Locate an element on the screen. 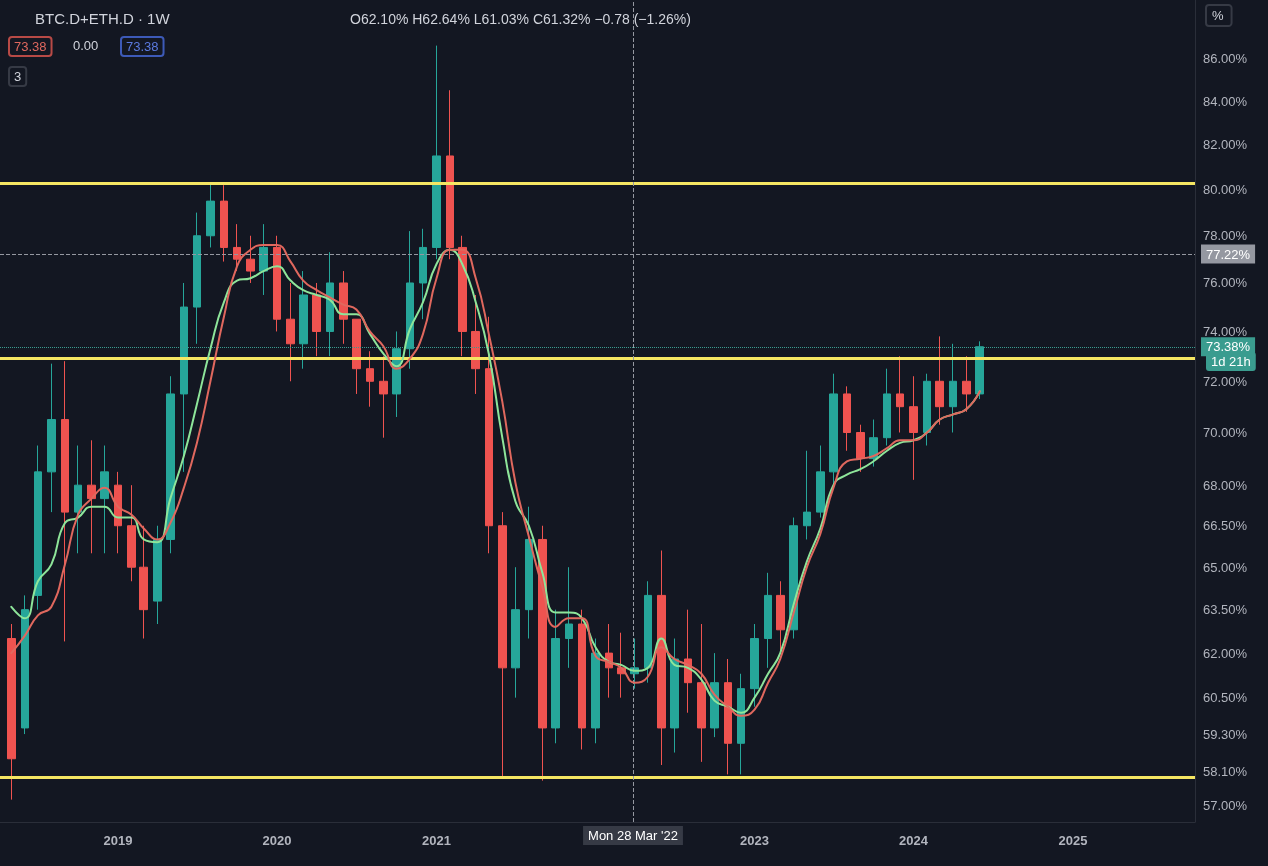  y-tick-label: 82.00% is located at coordinates (1225, 145).